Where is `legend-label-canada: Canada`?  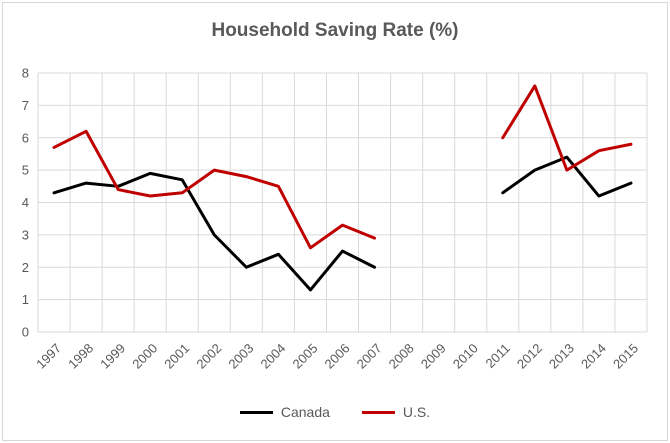 legend-label-canada: Canada is located at coordinates (305, 412).